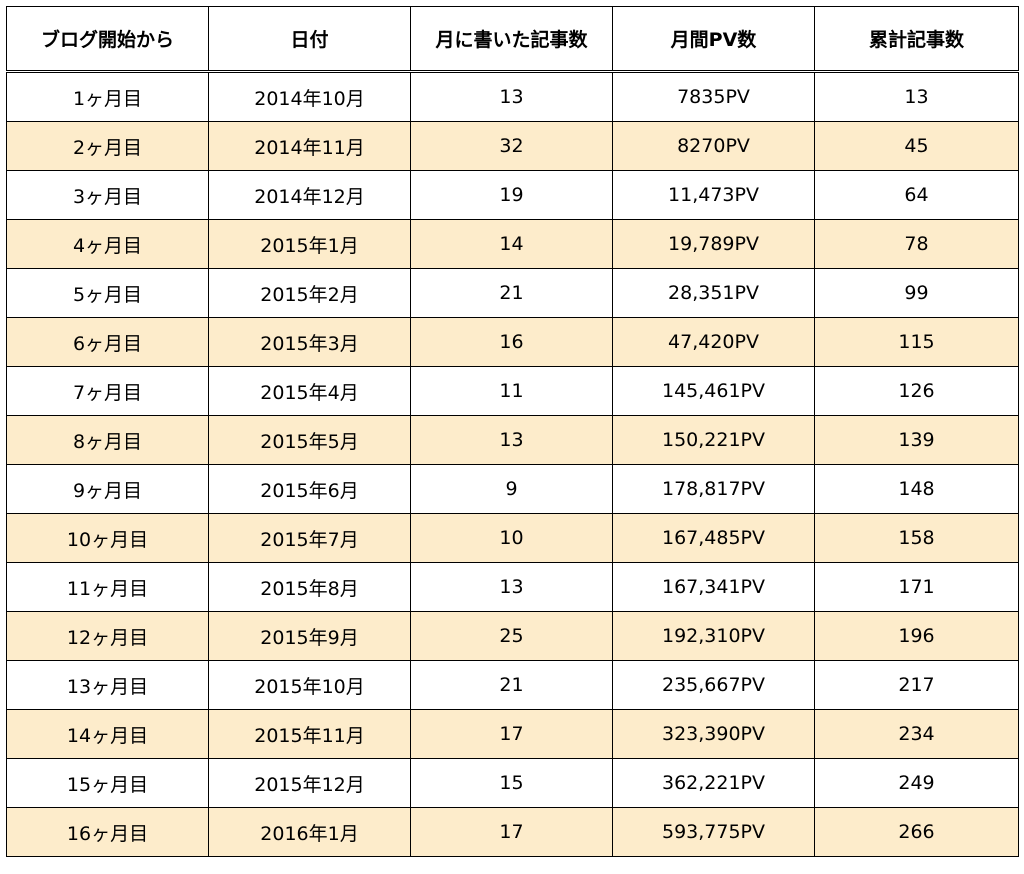 This screenshot has width=1024, height=874. Describe the element at coordinates (713, 685) in the screenshot. I see `cell-monthly-pv: 235,667PV` at that location.